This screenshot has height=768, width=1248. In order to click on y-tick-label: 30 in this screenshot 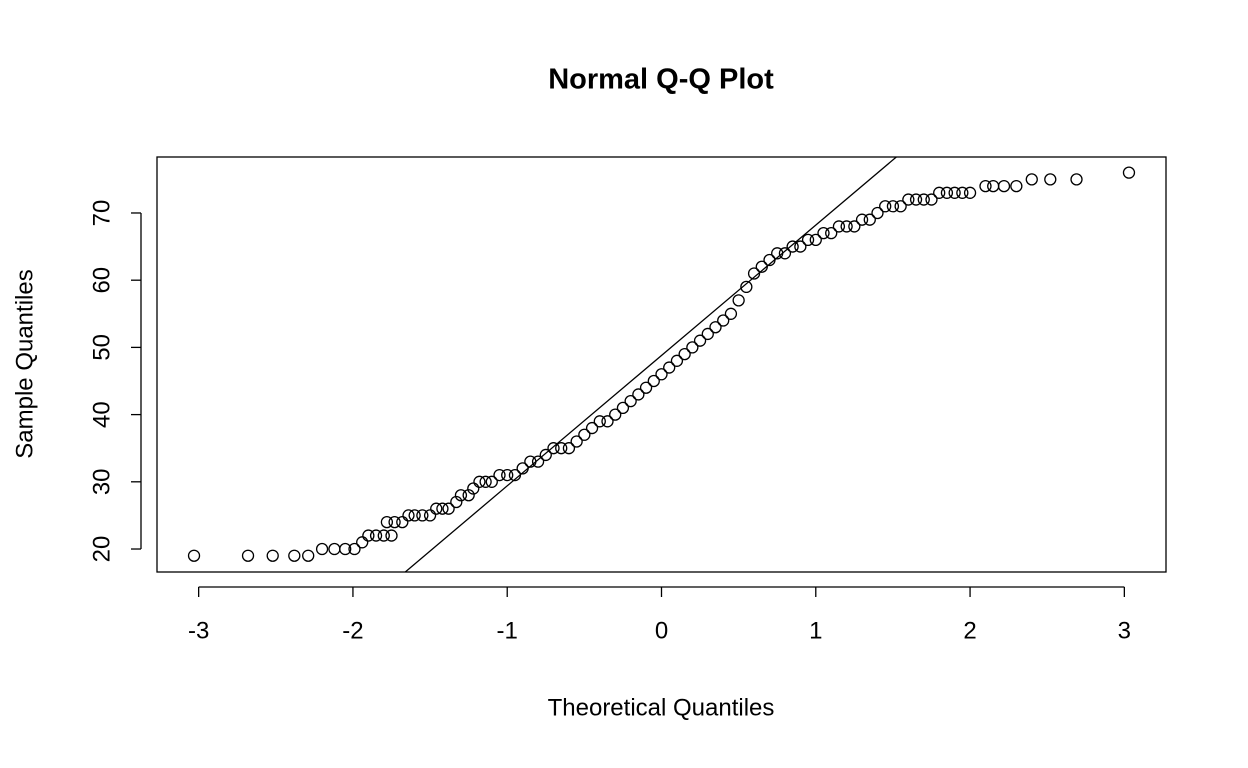, I will do `click(101, 481)`.